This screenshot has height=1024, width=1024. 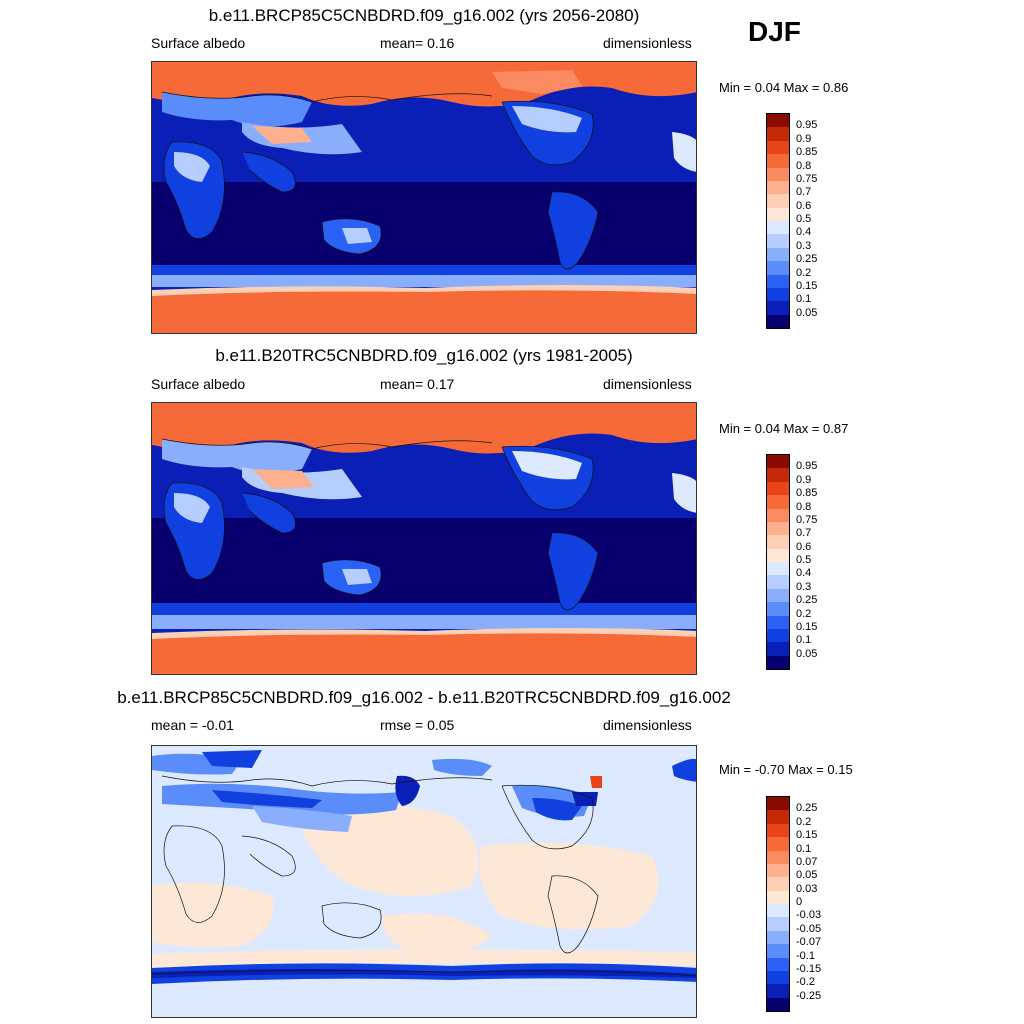 What do you see at coordinates (417, 43) in the screenshot?
I see `mean-stat: mean= 0.16` at bounding box center [417, 43].